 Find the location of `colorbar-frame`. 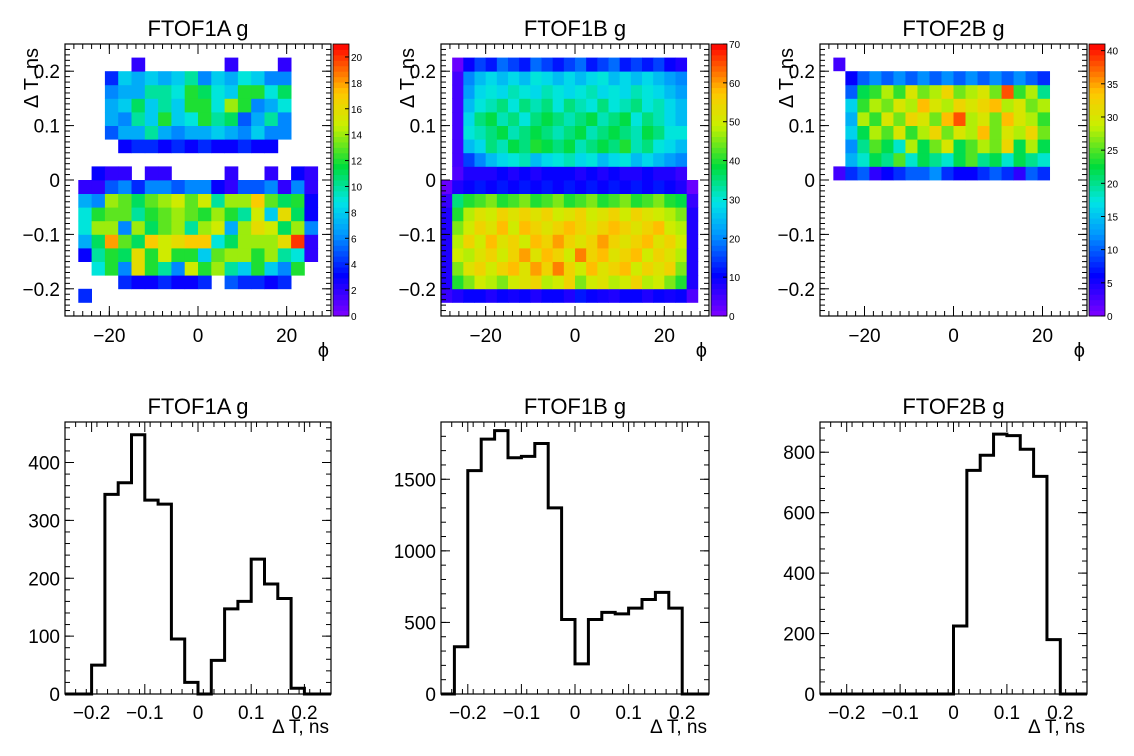

colorbar-frame is located at coordinates (341, 180).